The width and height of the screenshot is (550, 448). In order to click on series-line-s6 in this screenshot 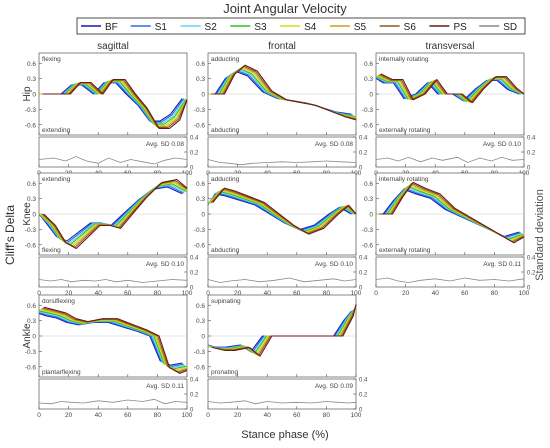, I will do `click(283, 211)`.